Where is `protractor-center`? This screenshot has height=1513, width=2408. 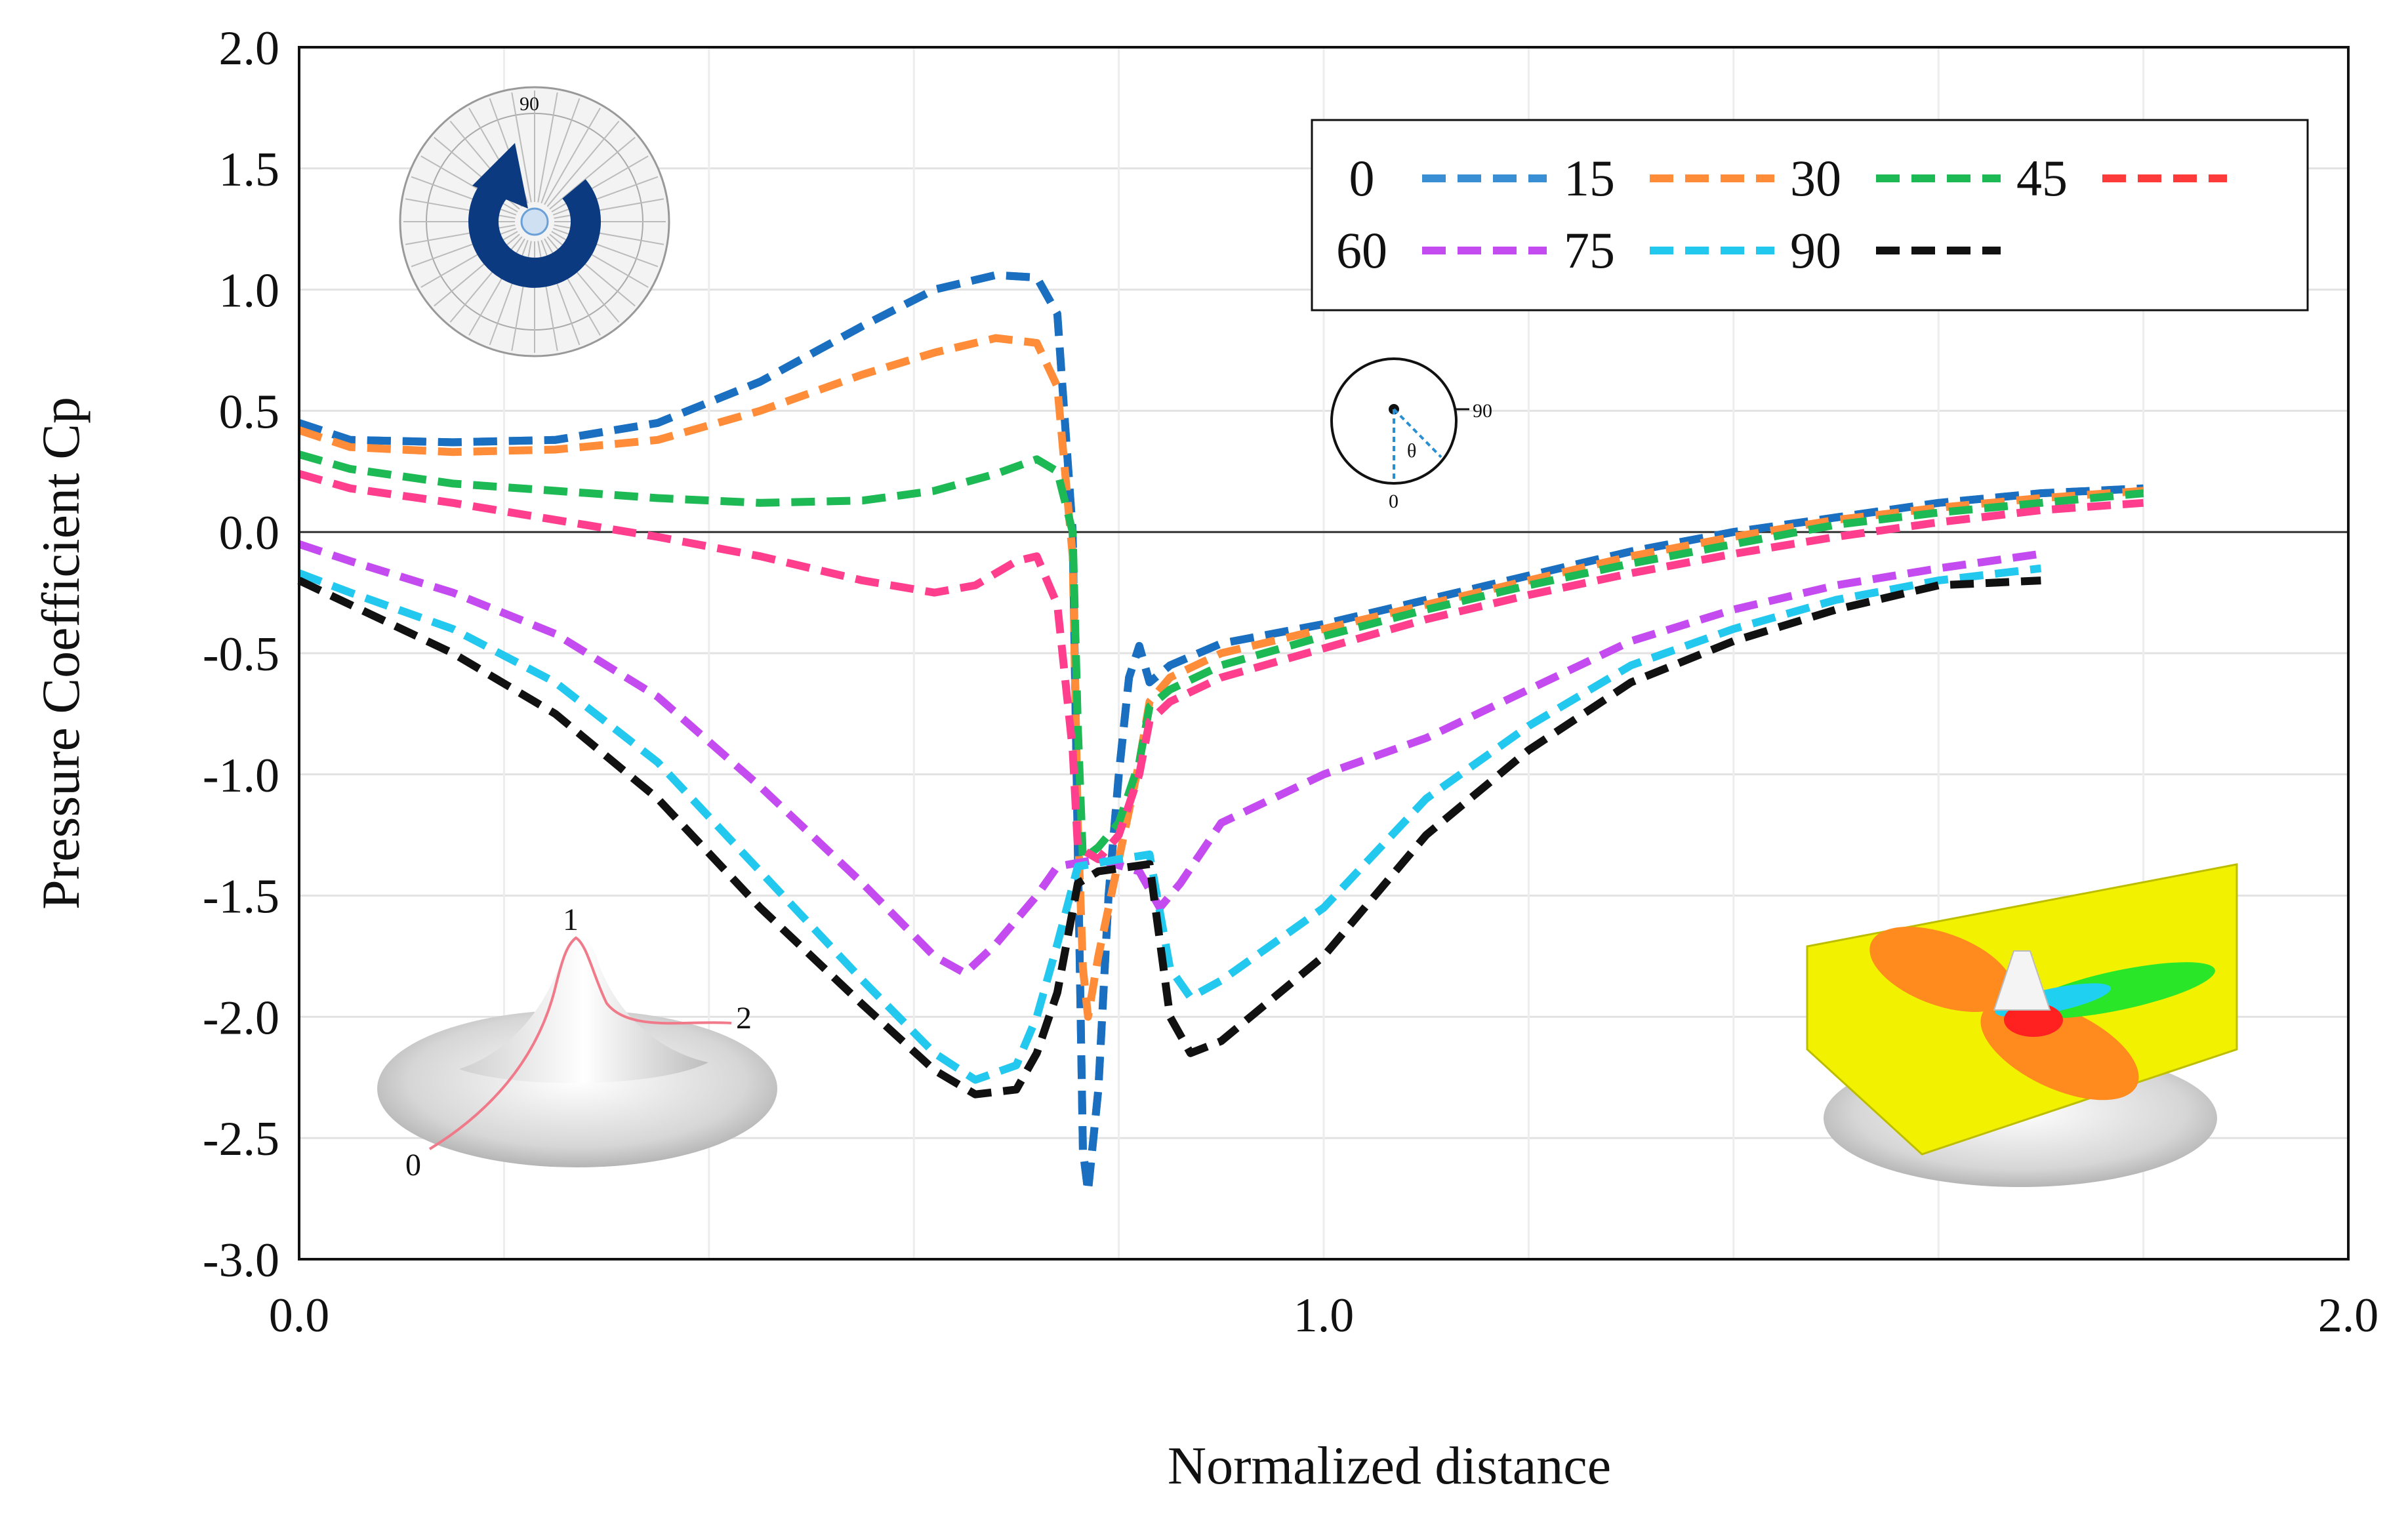
protractor-center is located at coordinates (534, 221).